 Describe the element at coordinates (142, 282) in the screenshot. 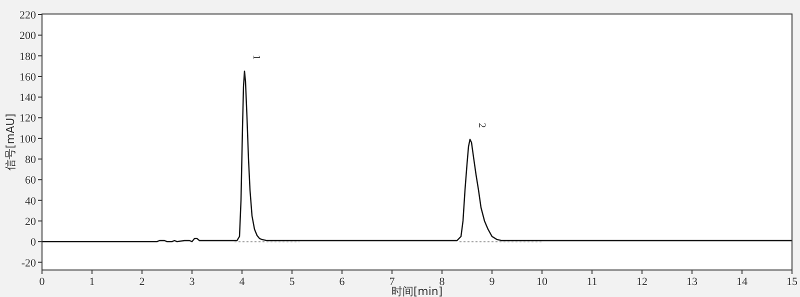

I see `x-tick-label: 2` at that location.